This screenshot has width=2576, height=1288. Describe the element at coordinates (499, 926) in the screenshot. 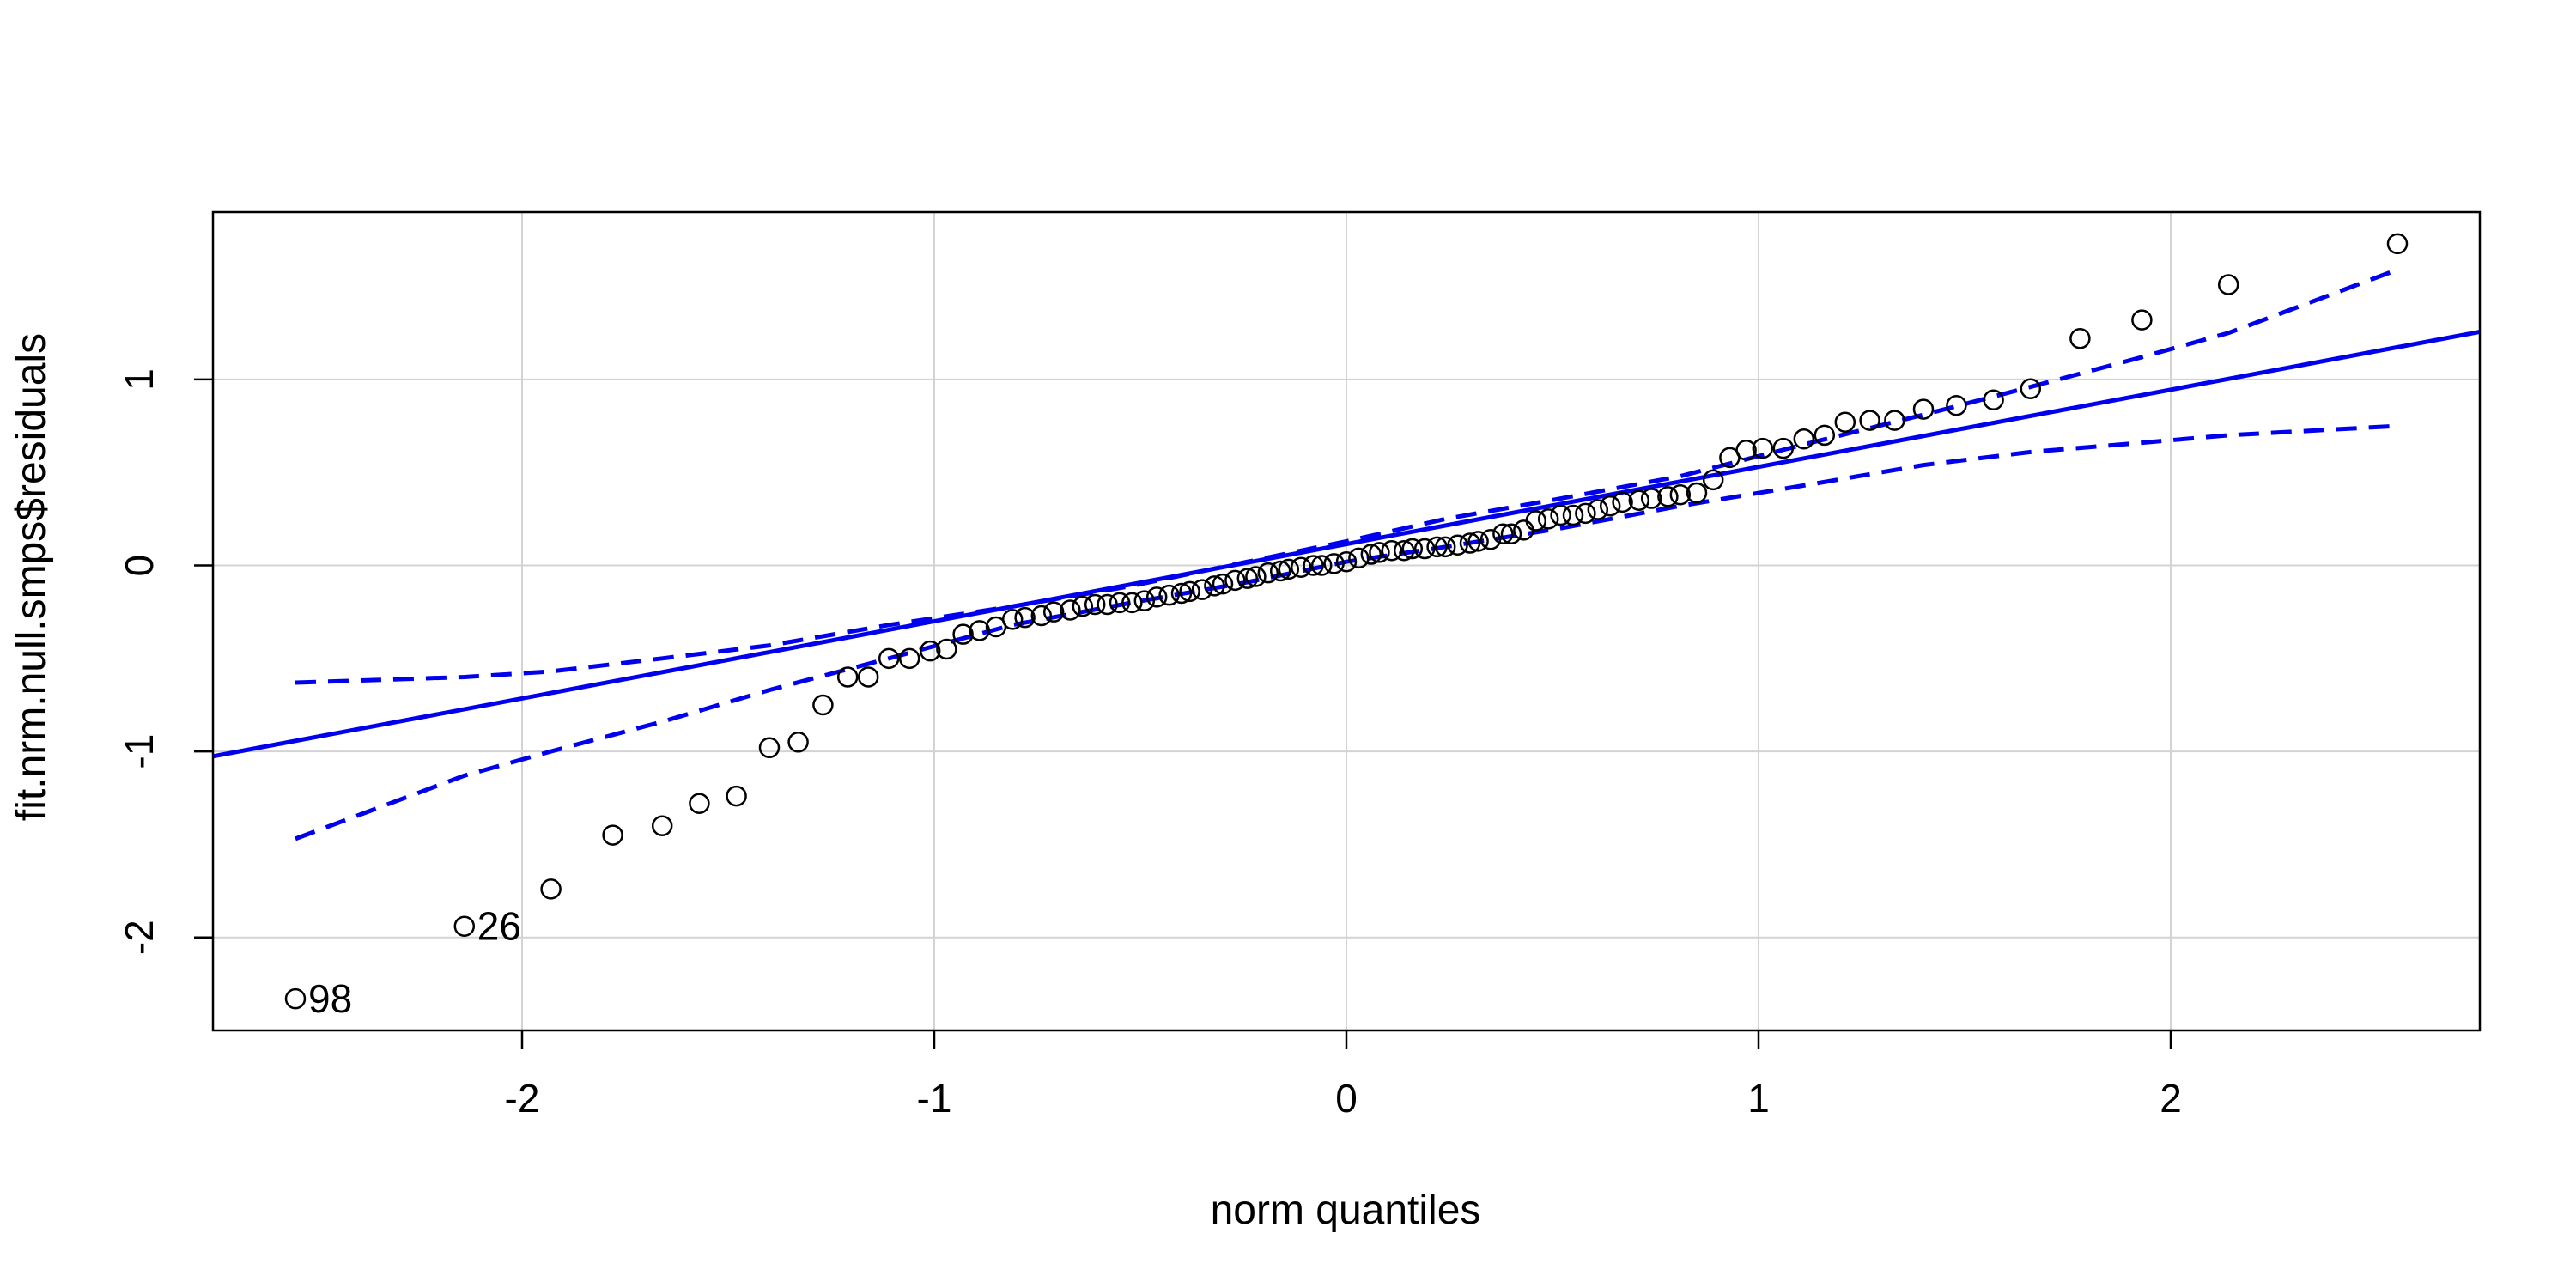

I see `point-label: 26` at that location.